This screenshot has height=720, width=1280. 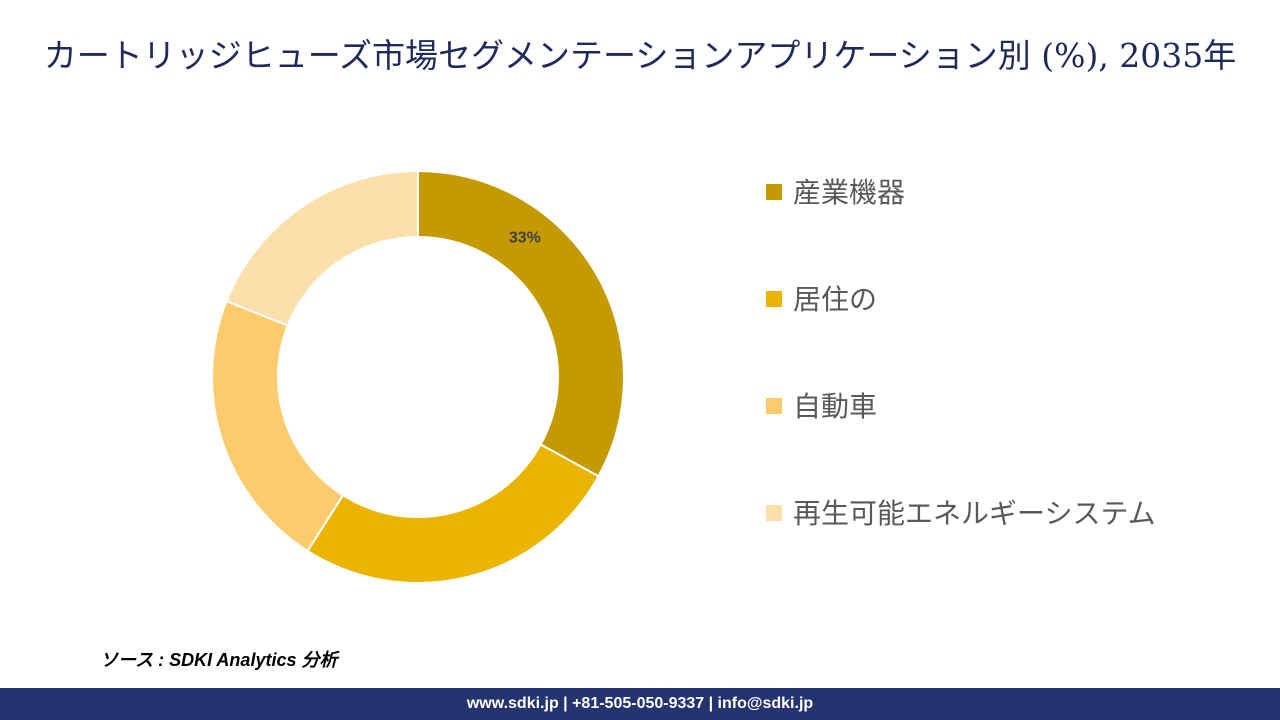 I want to click on legend-label: 居住の, so click(x=835, y=299).